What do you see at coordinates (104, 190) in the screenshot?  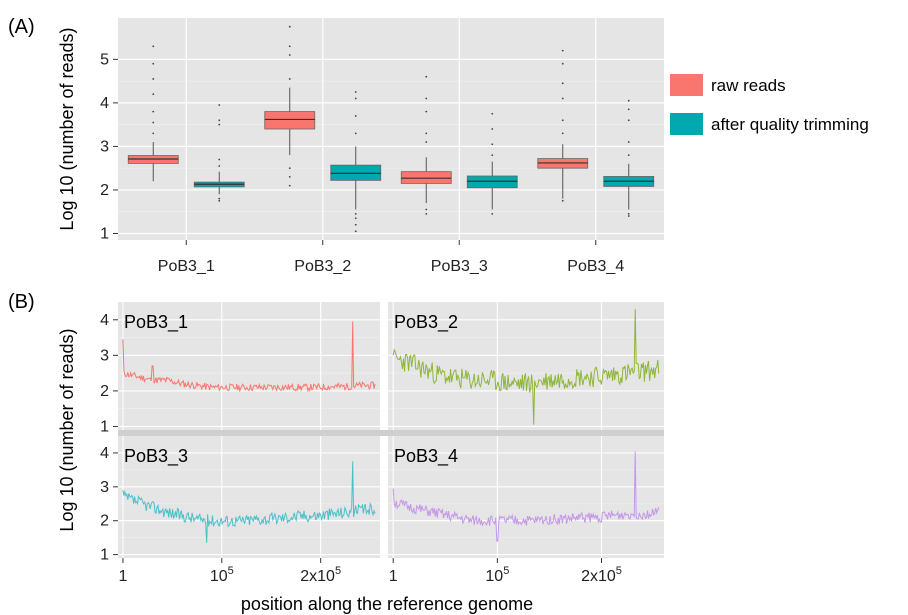 I see `panel-a-y-tick-label: 2` at bounding box center [104, 190].